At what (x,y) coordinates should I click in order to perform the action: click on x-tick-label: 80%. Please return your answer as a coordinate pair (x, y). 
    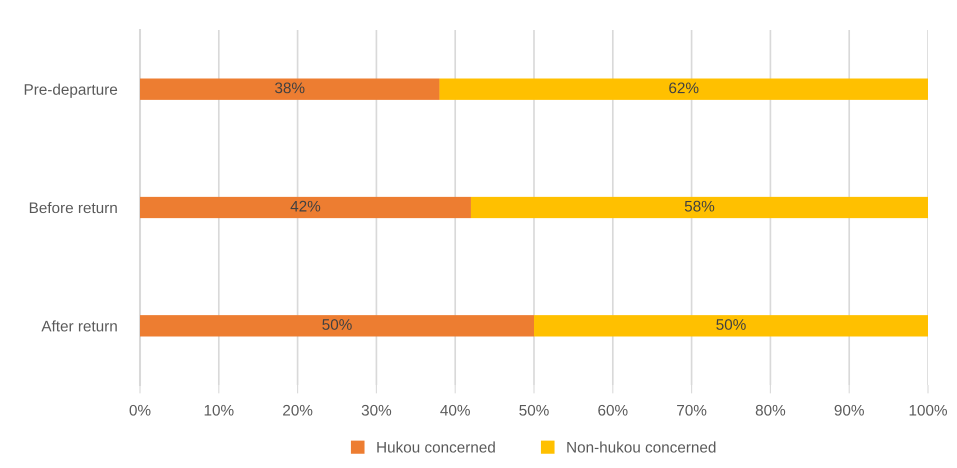
    Looking at the image, I should click on (771, 410).